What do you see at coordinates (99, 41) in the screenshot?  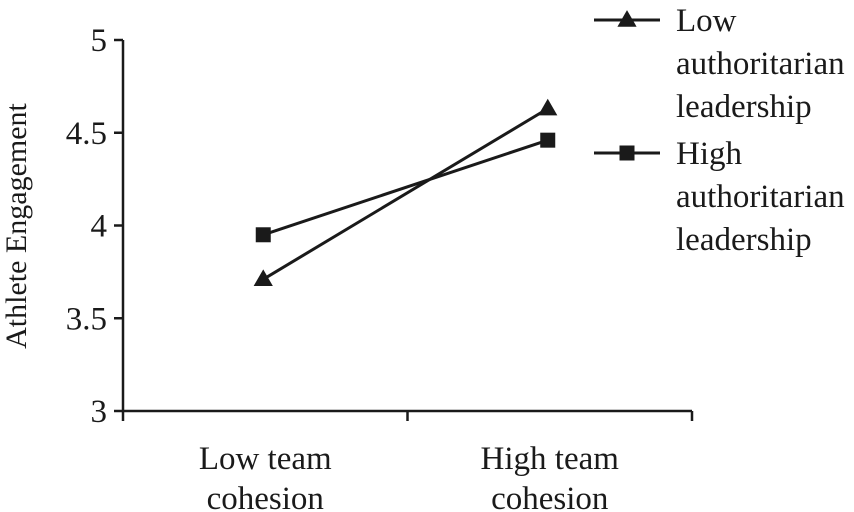 I see `y-tick-label: 5` at bounding box center [99, 41].